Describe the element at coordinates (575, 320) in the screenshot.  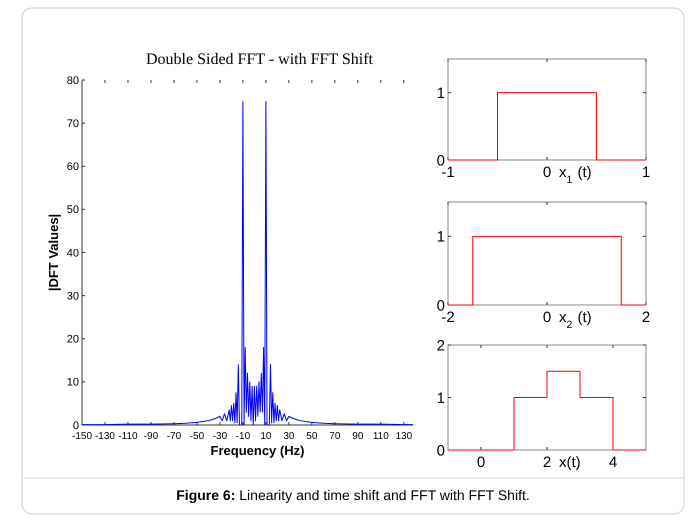
I see `x-axis-title: x$_{2}$(t)` at that location.